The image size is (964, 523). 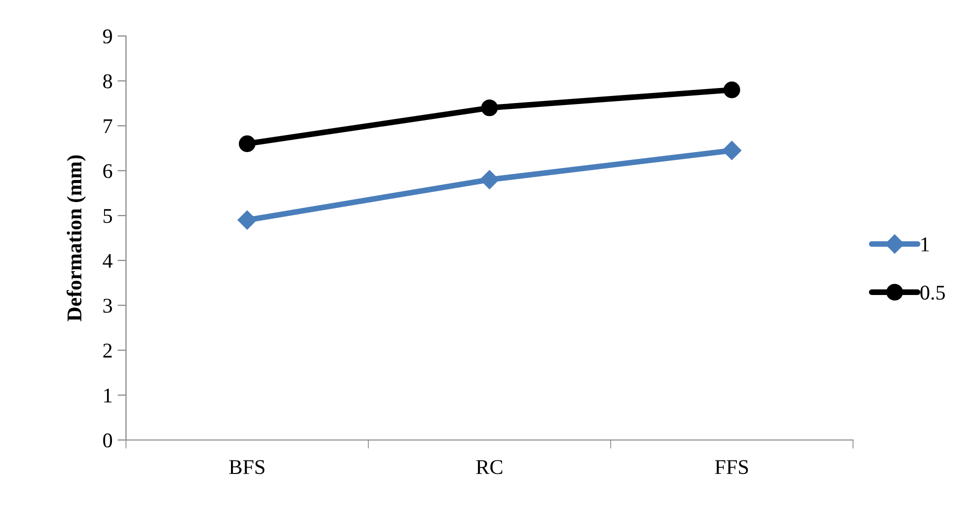 What do you see at coordinates (76, 238) in the screenshot?
I see `y-axis-title: Deformation (mm)` at bounding box center [76, 238].